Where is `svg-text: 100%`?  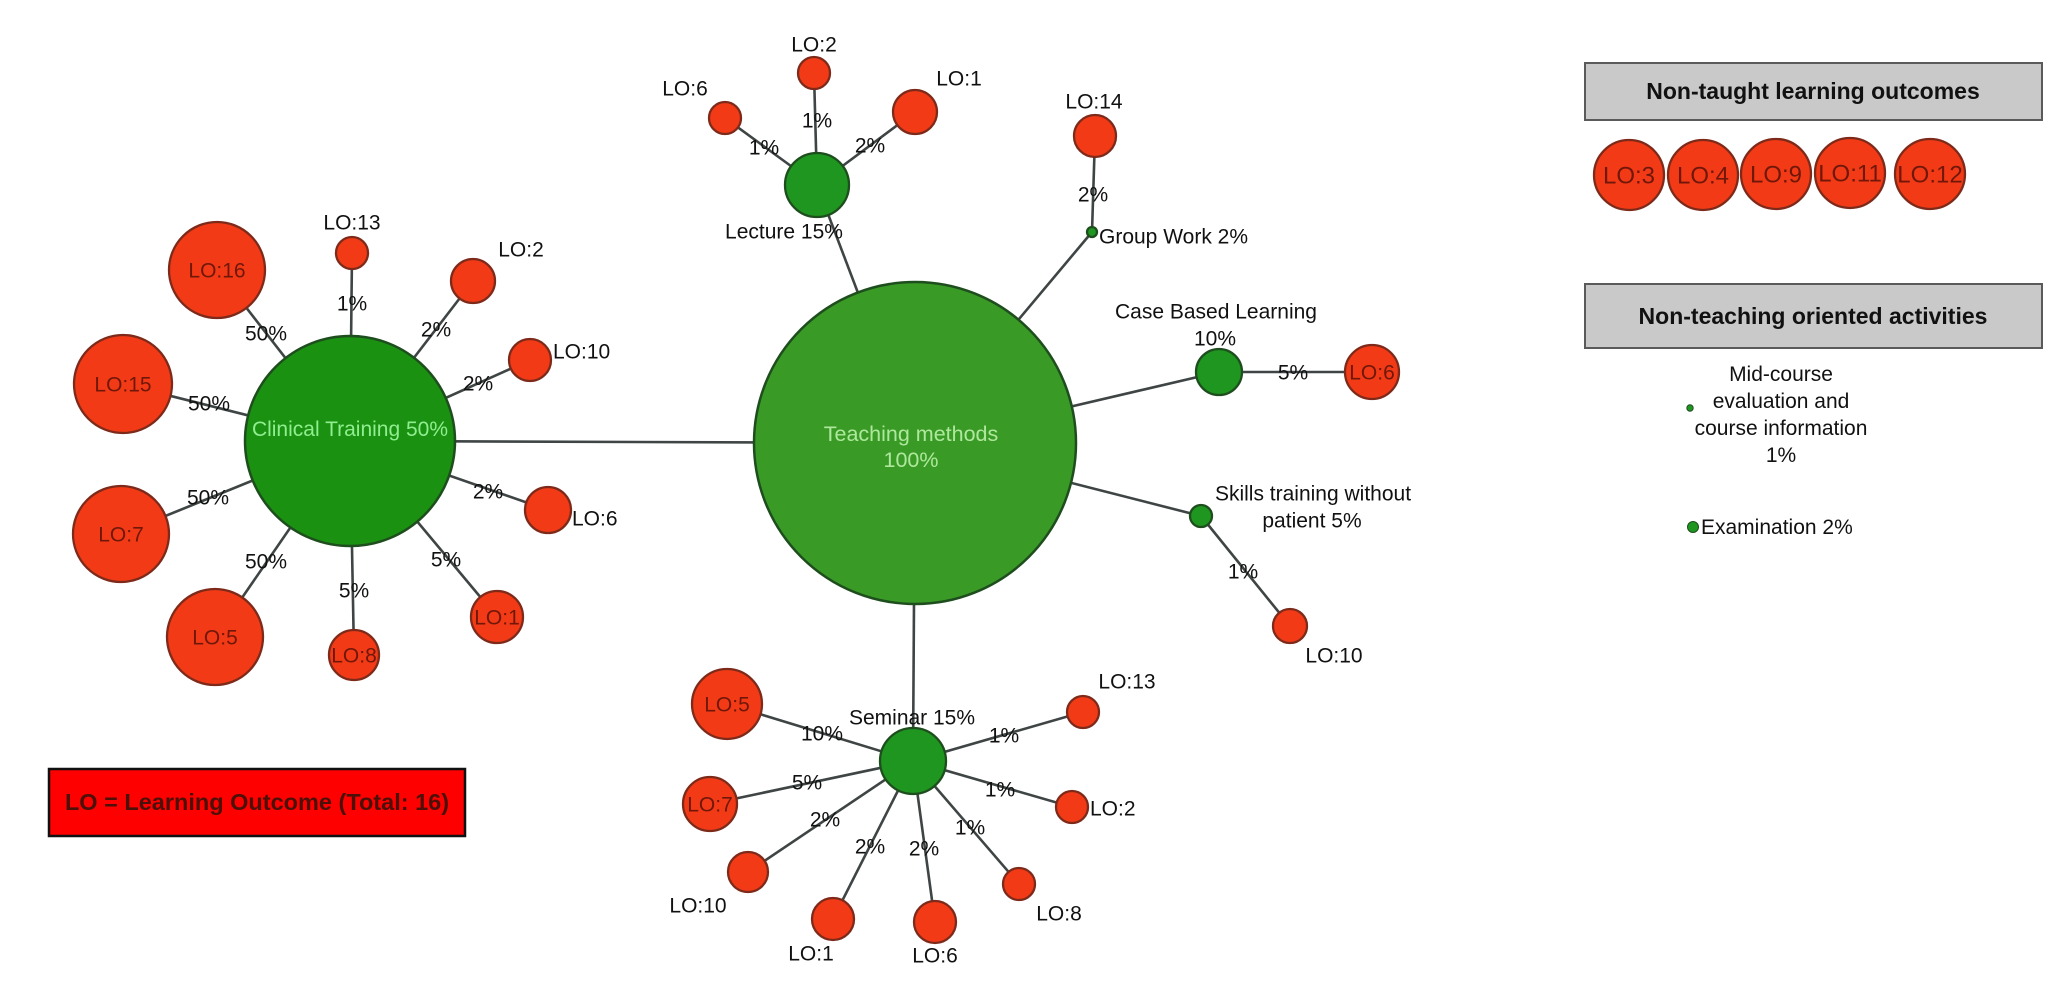
svg-text: 100% is located at coordinates (911, 460).